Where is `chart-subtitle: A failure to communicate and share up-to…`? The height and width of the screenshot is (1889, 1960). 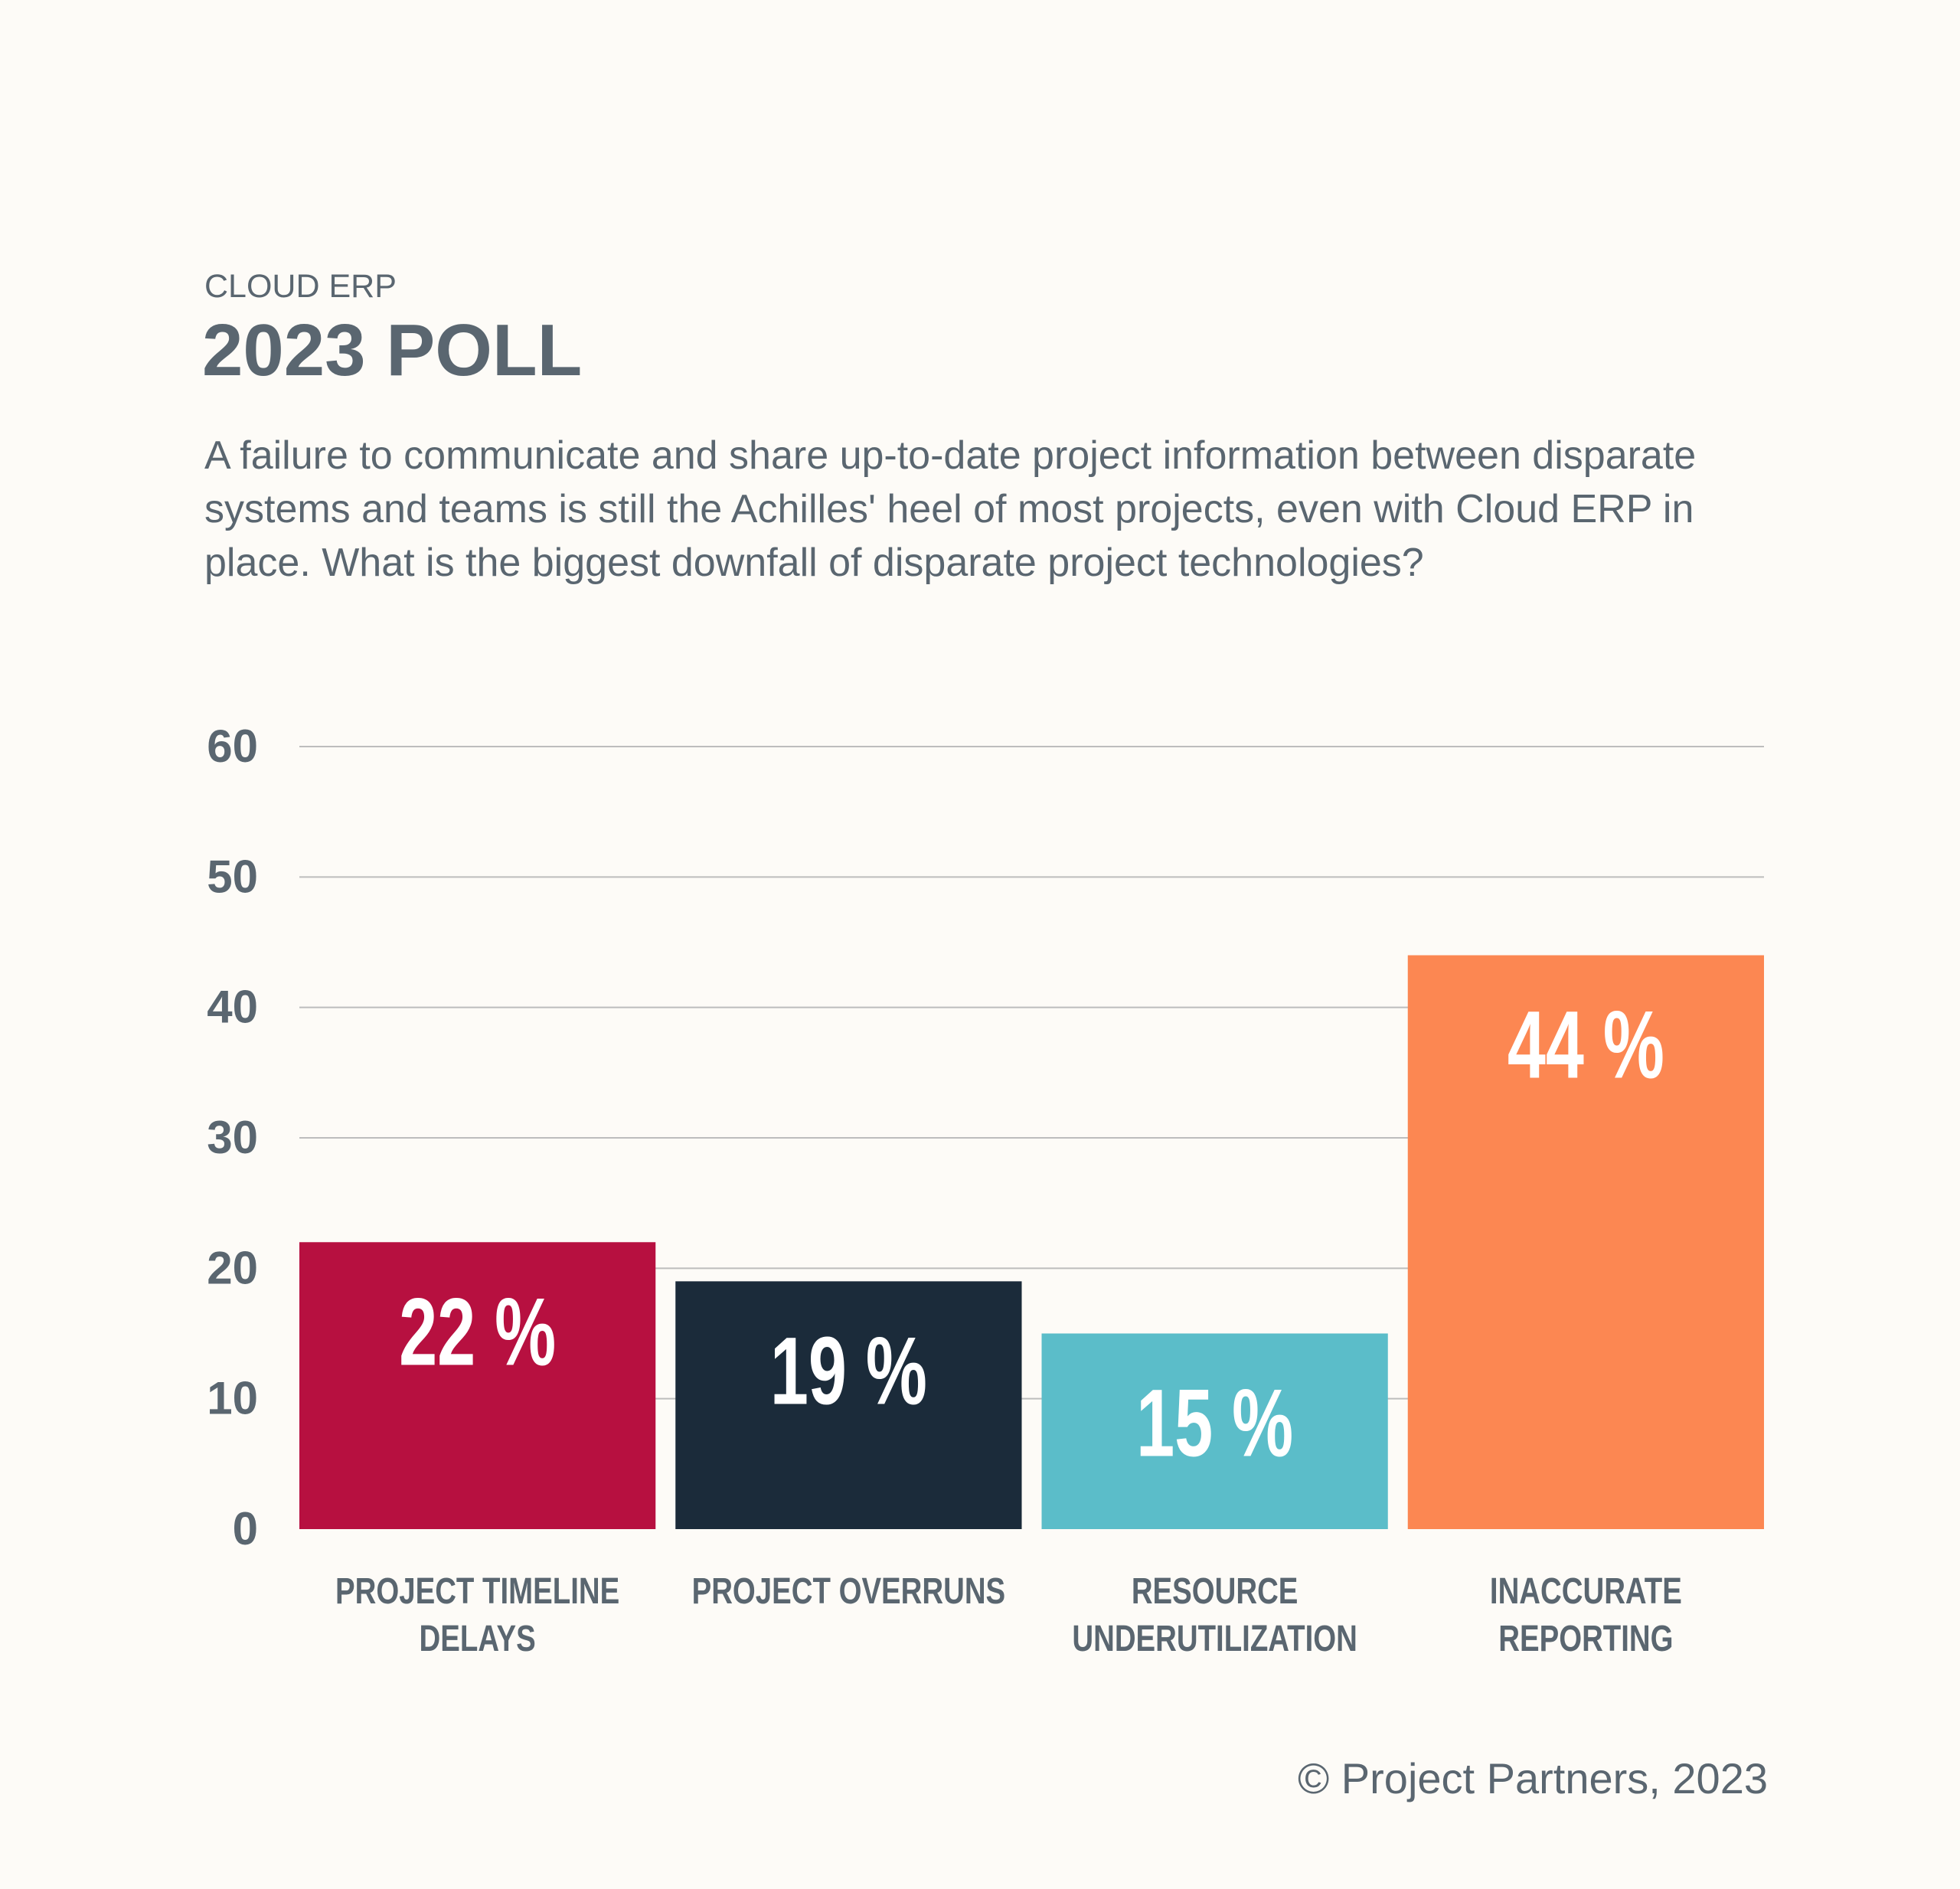
chart-subtitle: A failure to communicate and share up-to… is located at coordinates (950, 509).